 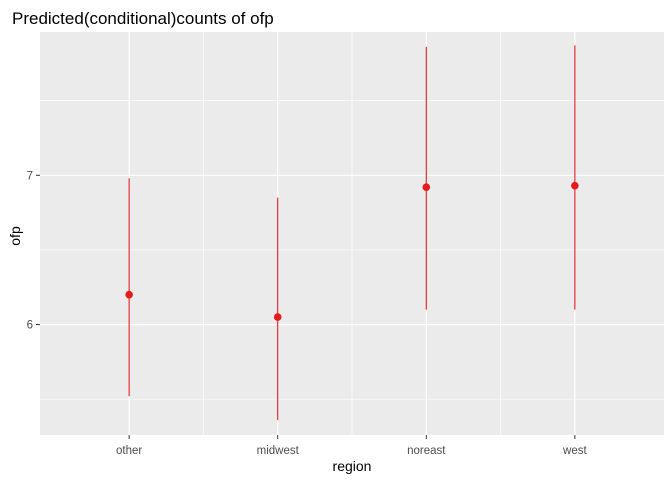 What do you see at coordinates (15, 236) in the screenshot?
I see `y-axis-title: ofp` at bounding box center [15, 236].